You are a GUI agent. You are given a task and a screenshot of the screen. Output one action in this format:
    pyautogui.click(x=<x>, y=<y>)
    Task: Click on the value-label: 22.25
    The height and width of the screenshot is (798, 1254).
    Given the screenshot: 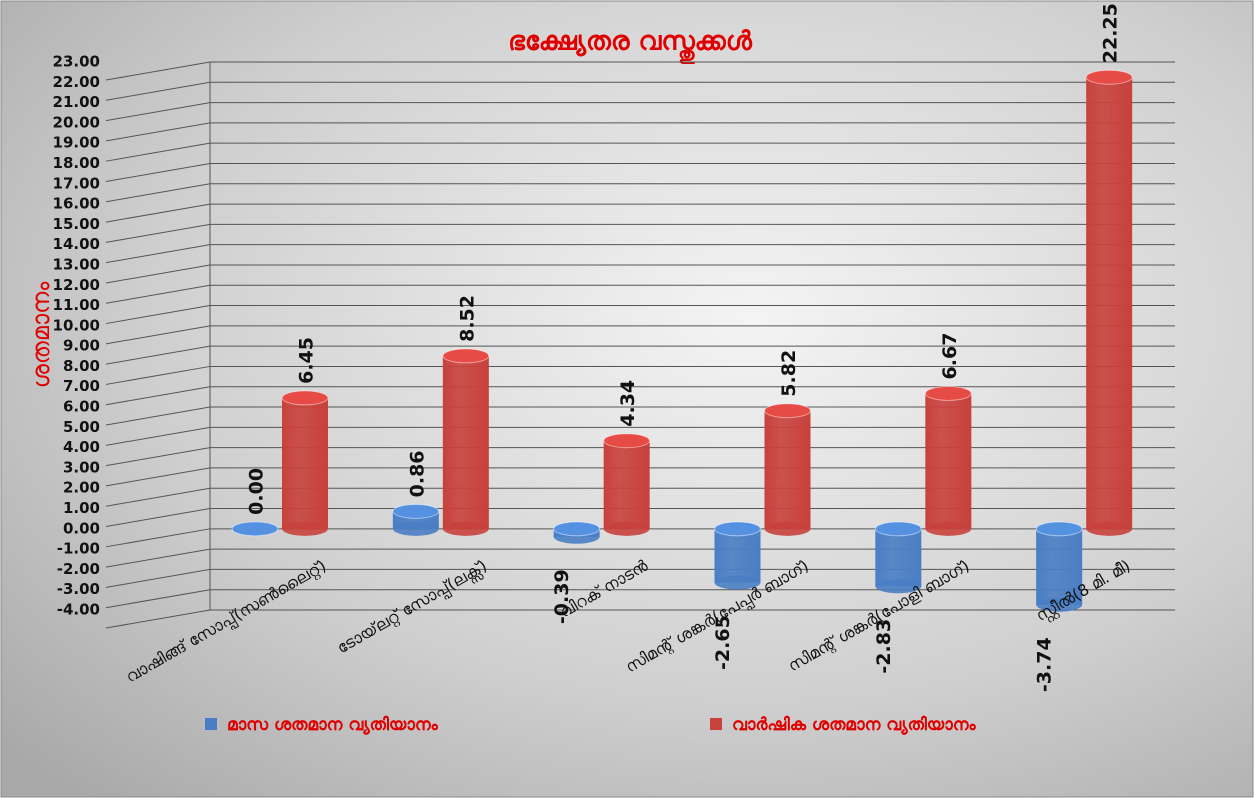 What is the action you would take?
    pyautogui.click(x=1111, y=33)
    